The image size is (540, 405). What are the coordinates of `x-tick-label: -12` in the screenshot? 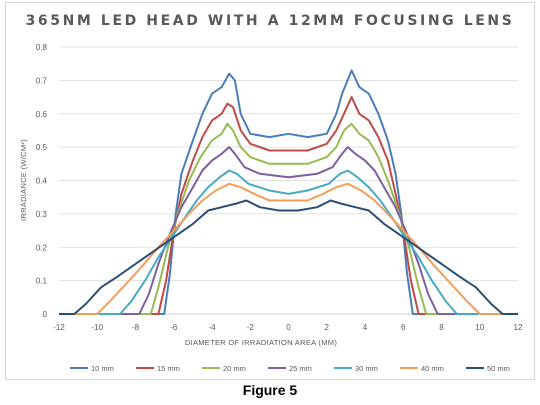 It's located at (59, 327).